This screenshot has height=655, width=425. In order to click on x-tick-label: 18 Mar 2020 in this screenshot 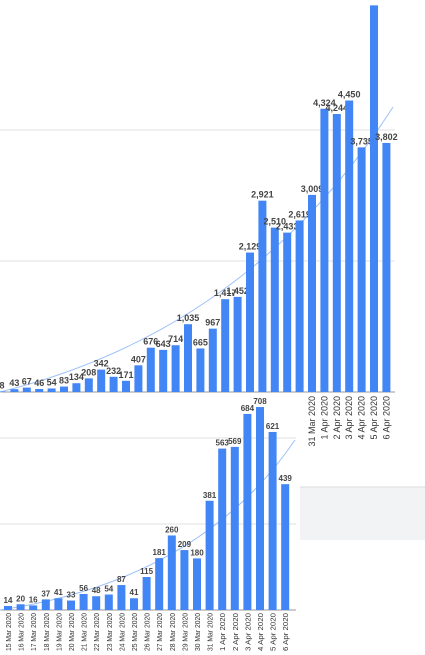, I will do `click(47, 632)`.